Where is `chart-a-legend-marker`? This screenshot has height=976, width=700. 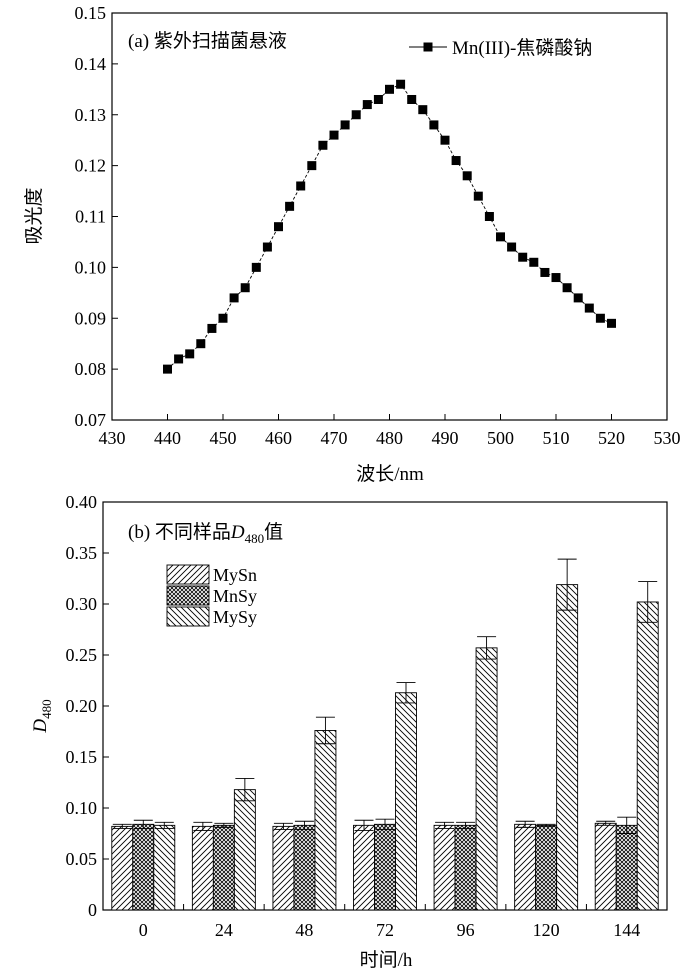 chart-a-legend-marker is located at coordinates (428, 47).